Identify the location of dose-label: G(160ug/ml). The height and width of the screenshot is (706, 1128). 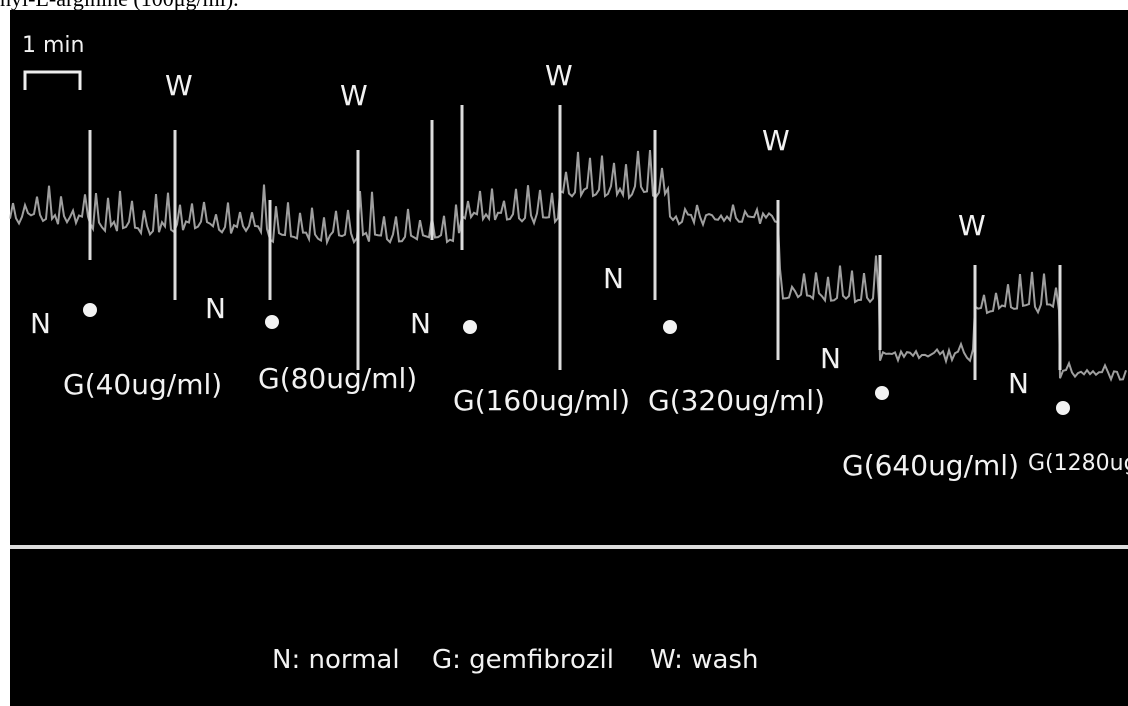
(541, 400).